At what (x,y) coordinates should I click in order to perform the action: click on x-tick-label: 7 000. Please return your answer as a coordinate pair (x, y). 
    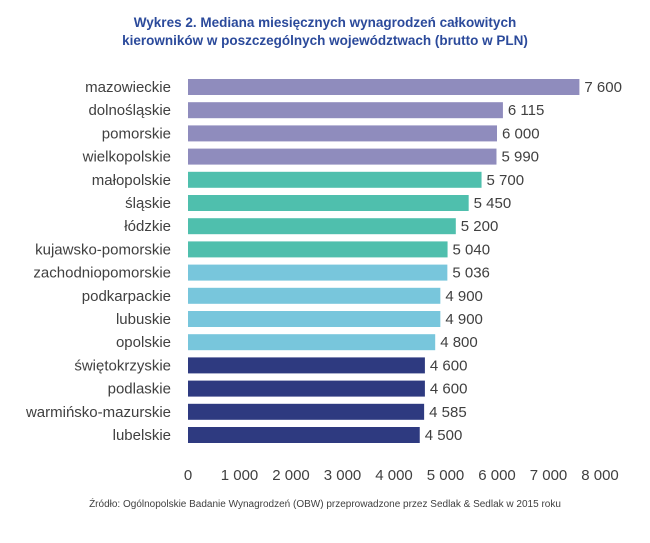
    Looking at the image, I should click on (549, 475).